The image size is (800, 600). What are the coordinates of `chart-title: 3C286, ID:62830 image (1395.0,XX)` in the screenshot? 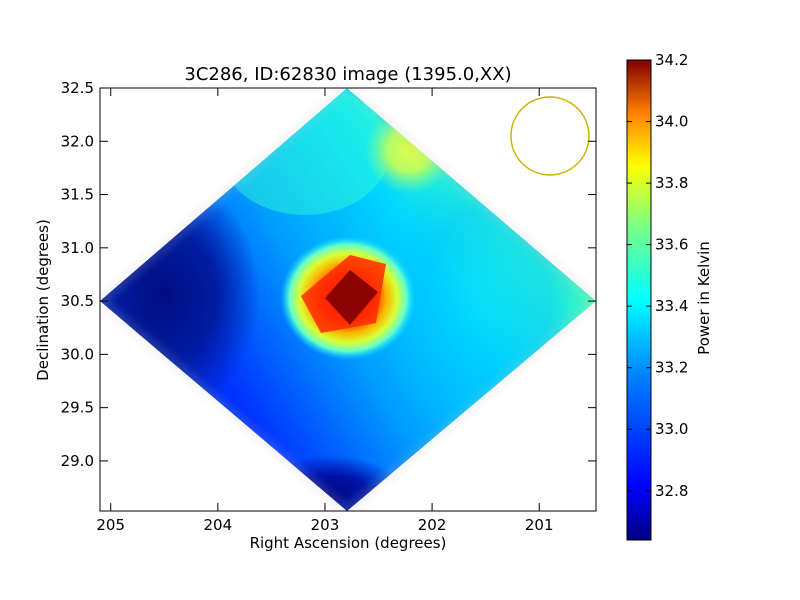 It's located at (347, 74).